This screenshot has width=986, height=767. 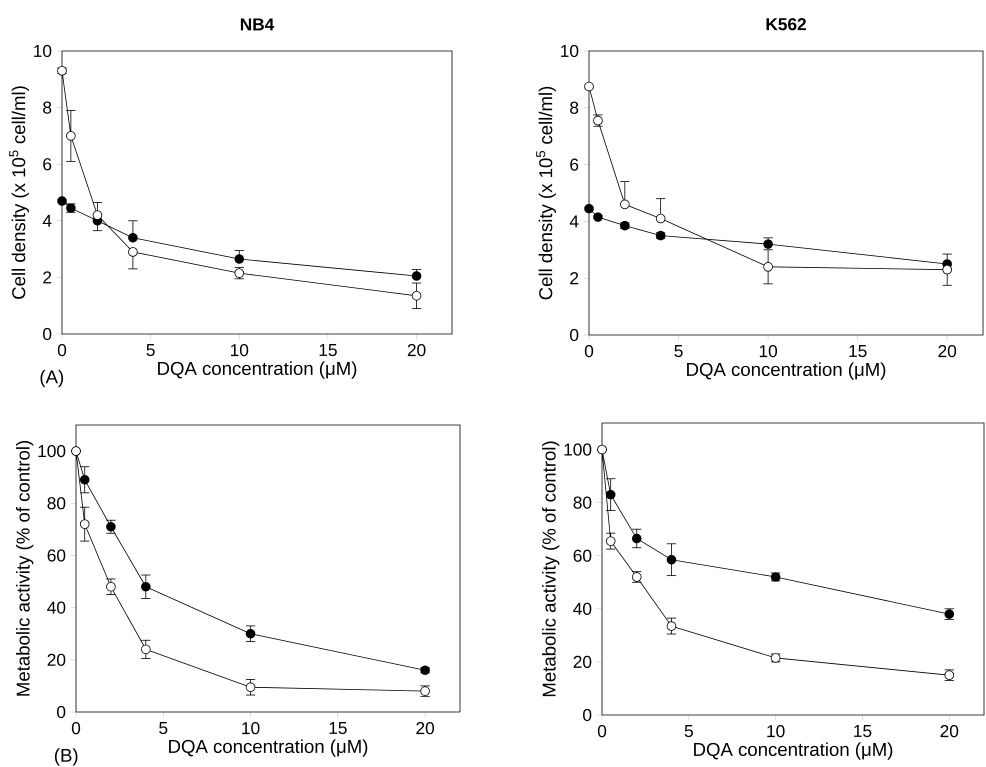 What do you see at coordinates (257, 24) in the screenshot?
I see `chart-title: NB4` at bounding box center [257, 24].